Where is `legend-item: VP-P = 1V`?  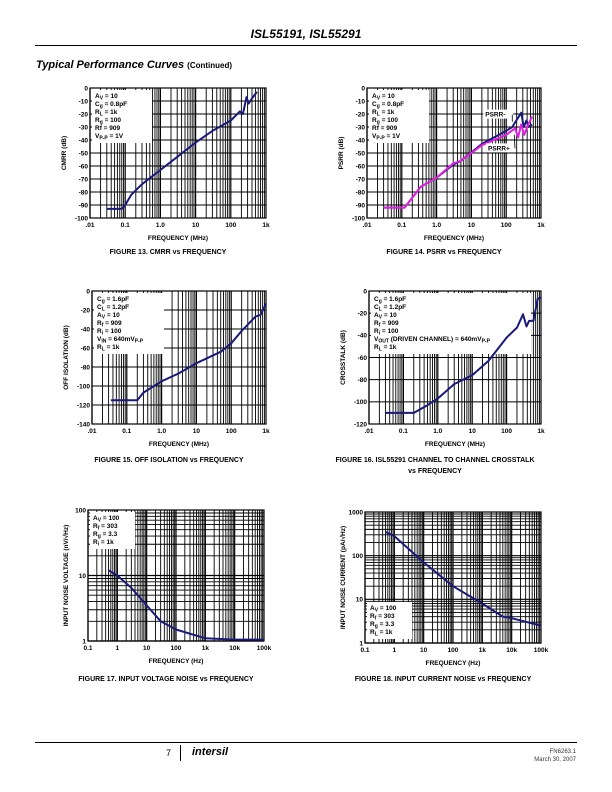
legend-item: VP-P = 1V is located at coordinates (109, 137).